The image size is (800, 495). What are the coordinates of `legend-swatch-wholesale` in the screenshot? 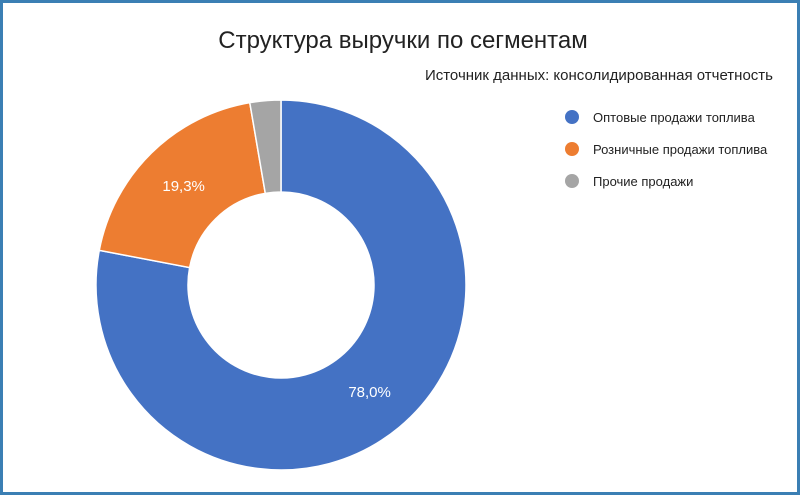 It's located at (572, 117).